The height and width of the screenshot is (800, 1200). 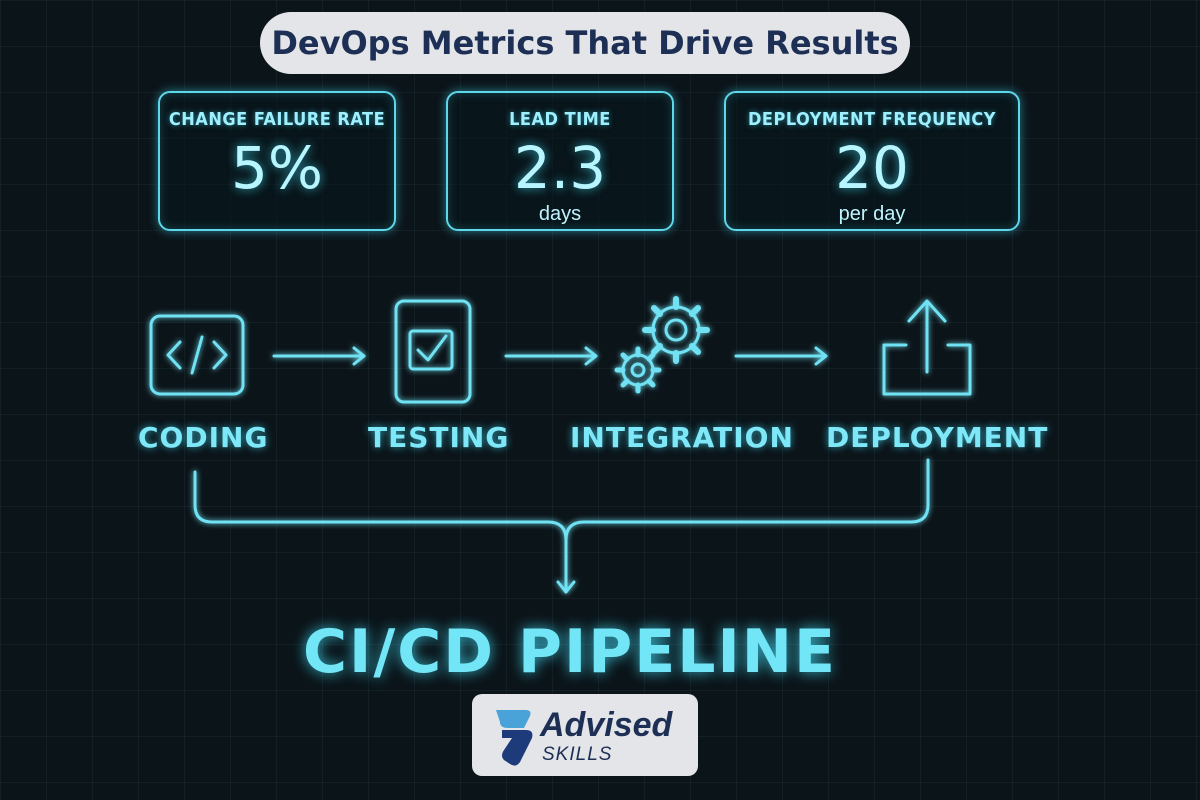 I want to click on metric-label: DEPLOYMENT FREQUENCY, so click(x=872, y=119).